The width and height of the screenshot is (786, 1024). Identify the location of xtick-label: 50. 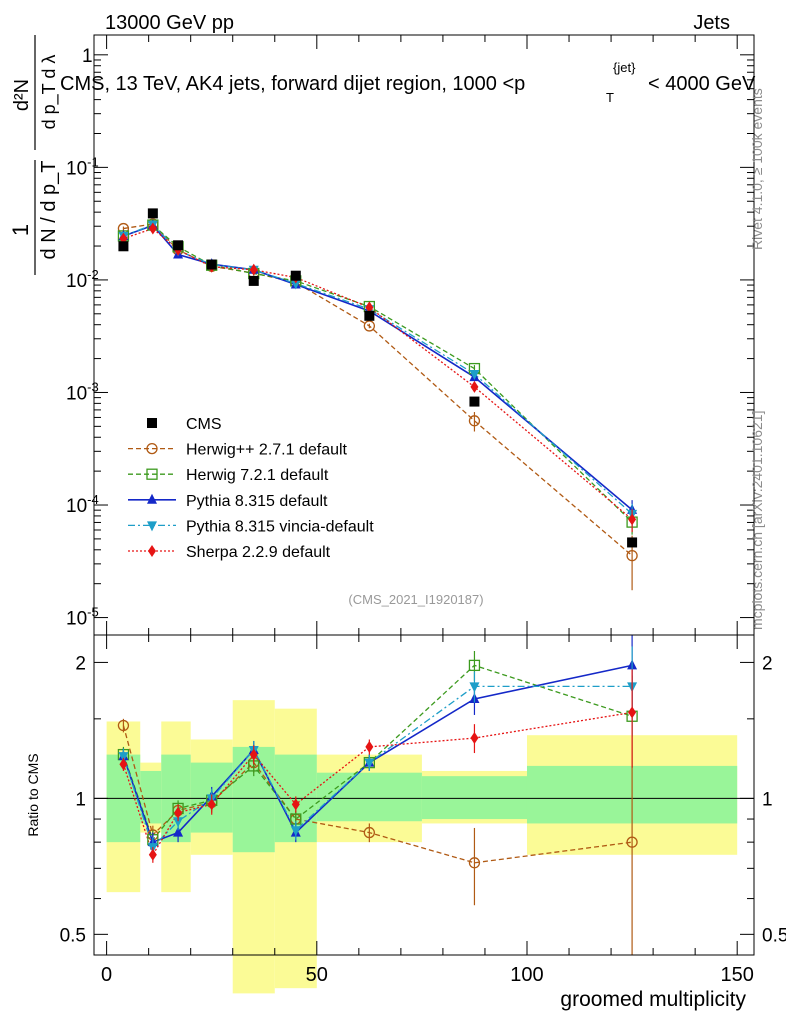
(317, 975).